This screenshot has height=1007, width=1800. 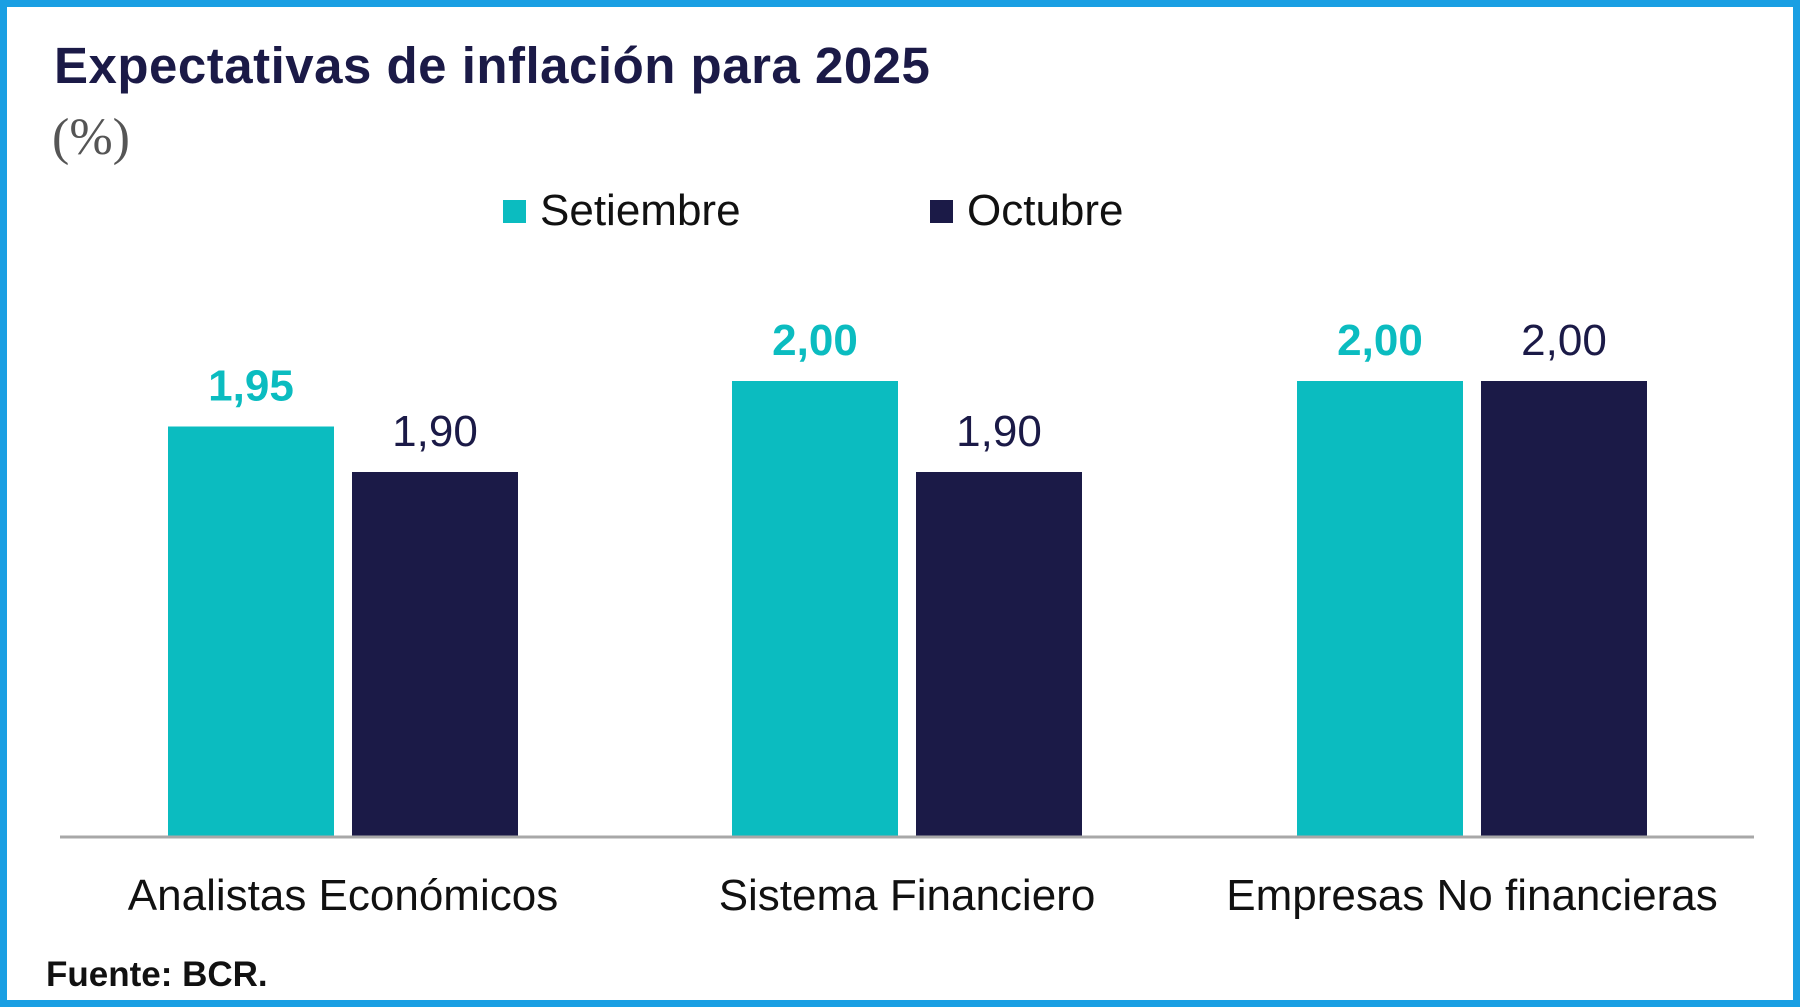 I want to click on legend-swatch-setiembre, so click(x=514, y=211).